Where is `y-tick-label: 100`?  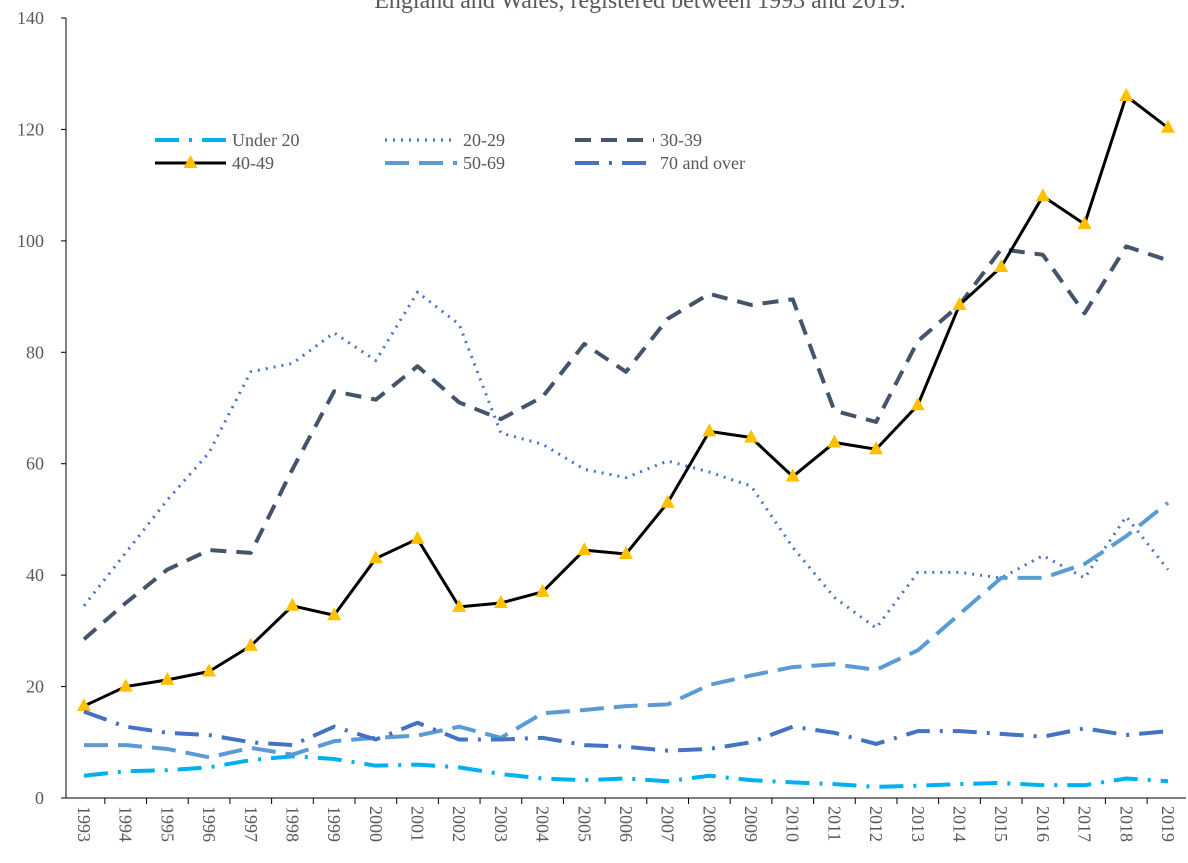 y-tick-label: 100 is located at coordinates (30, 241).